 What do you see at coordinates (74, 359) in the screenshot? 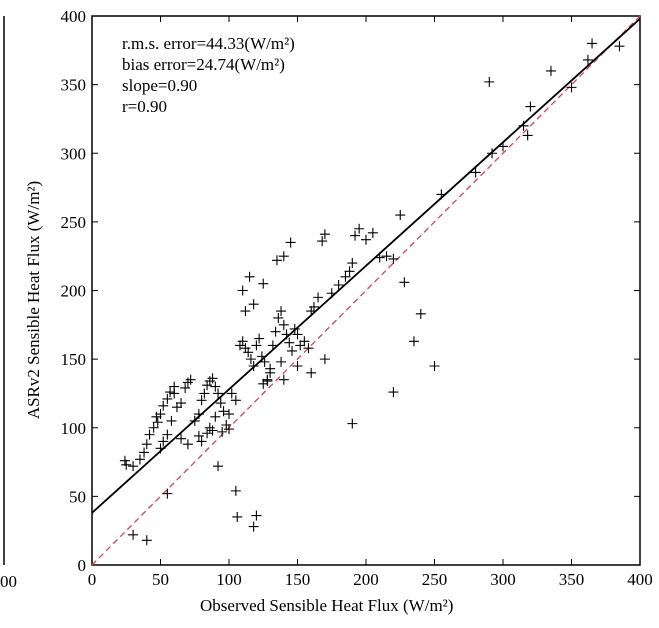
I see `y-tick-label: 150` at bounding box center [74, 359].